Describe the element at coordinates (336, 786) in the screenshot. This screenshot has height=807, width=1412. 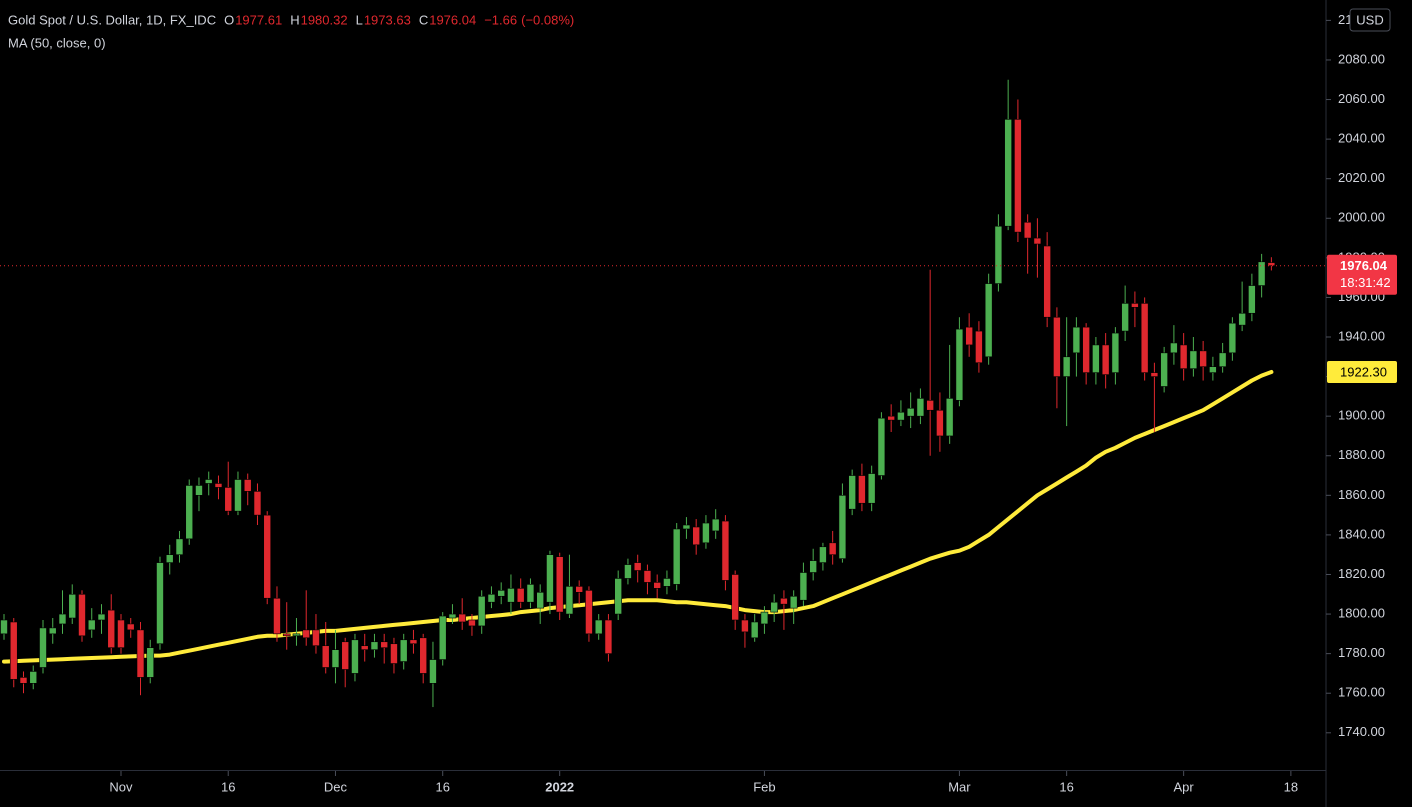
I see `x-tick-label: Dec` at that location.